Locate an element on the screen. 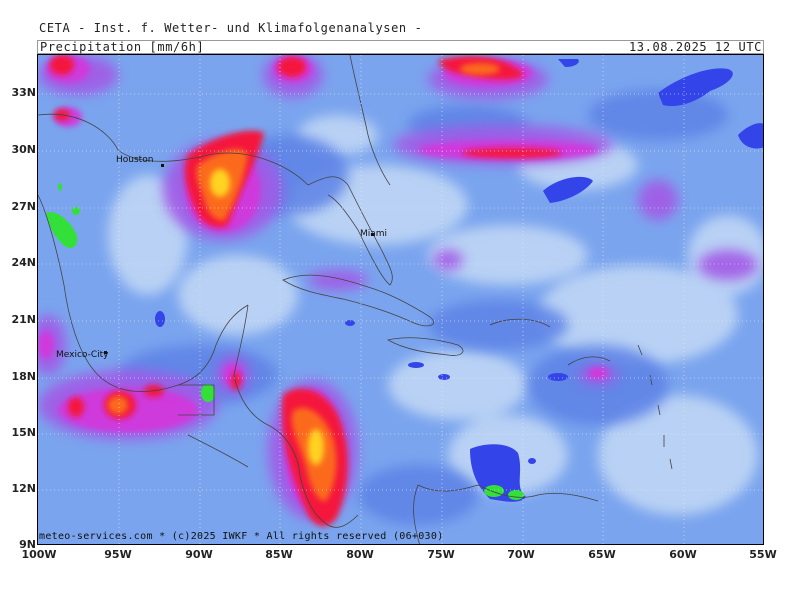  city-label-mexico-city: Mexico-City is located at coordinates (82, 355).